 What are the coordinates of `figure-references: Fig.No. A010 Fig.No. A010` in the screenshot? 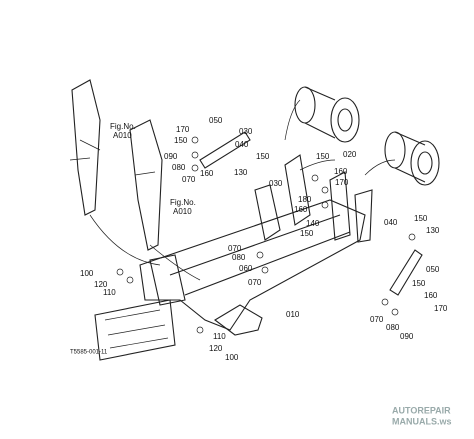 It's located at (153, 169).